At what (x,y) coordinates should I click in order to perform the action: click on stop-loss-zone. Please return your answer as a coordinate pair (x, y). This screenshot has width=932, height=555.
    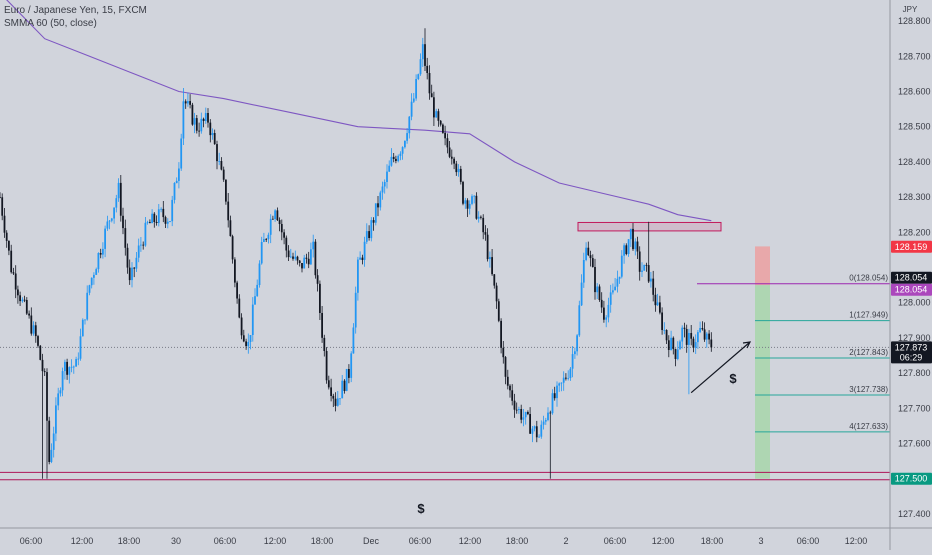
    Looking at the image, I should click on (762, 266).